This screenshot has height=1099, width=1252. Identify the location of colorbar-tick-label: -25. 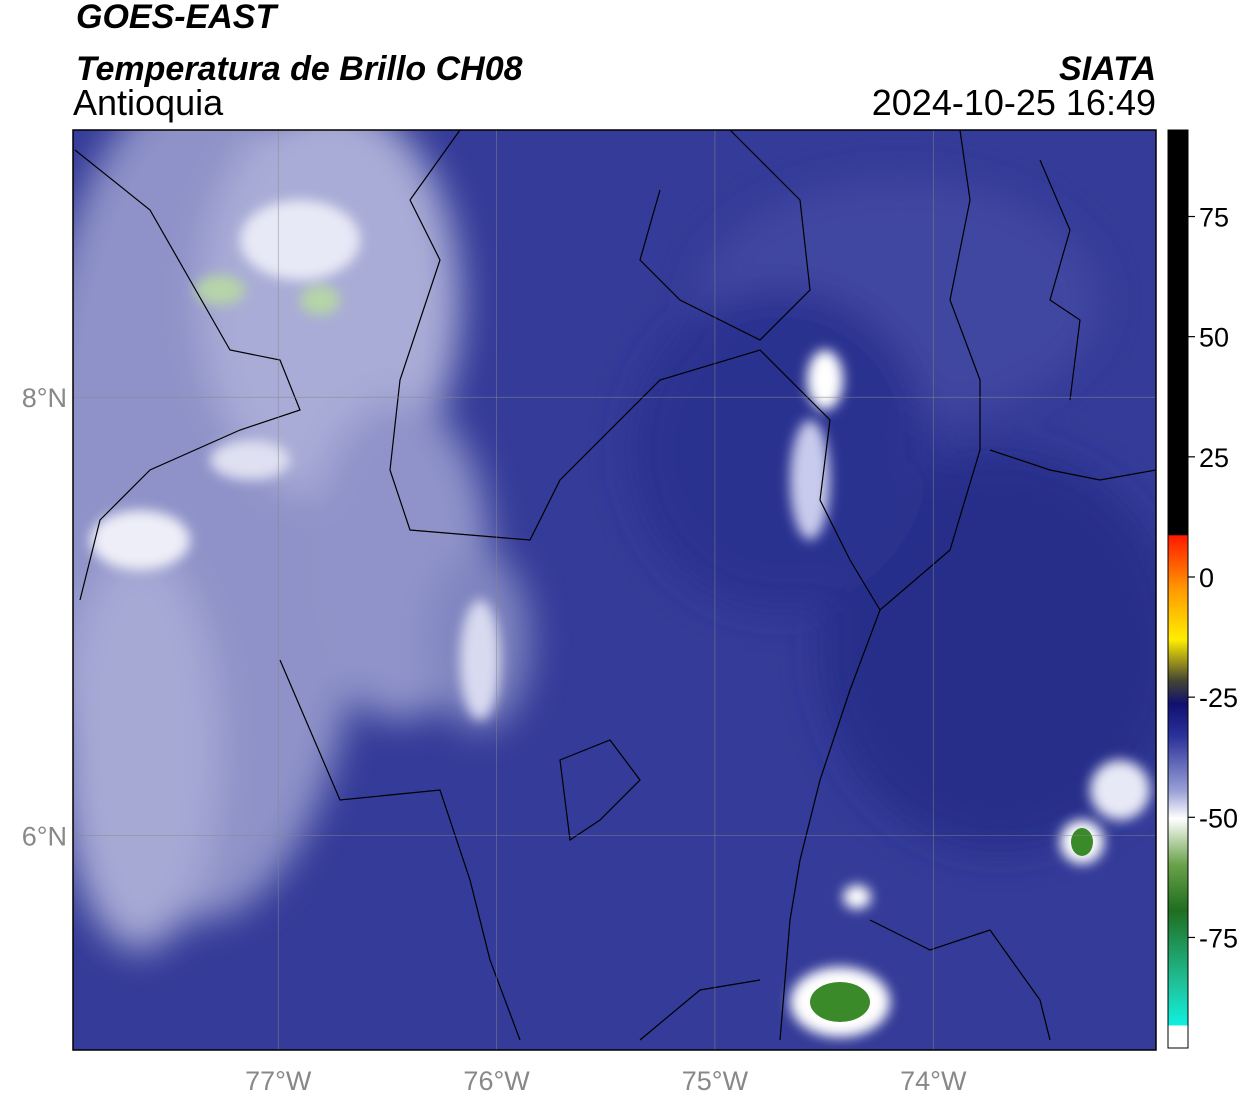
(1218, 698).